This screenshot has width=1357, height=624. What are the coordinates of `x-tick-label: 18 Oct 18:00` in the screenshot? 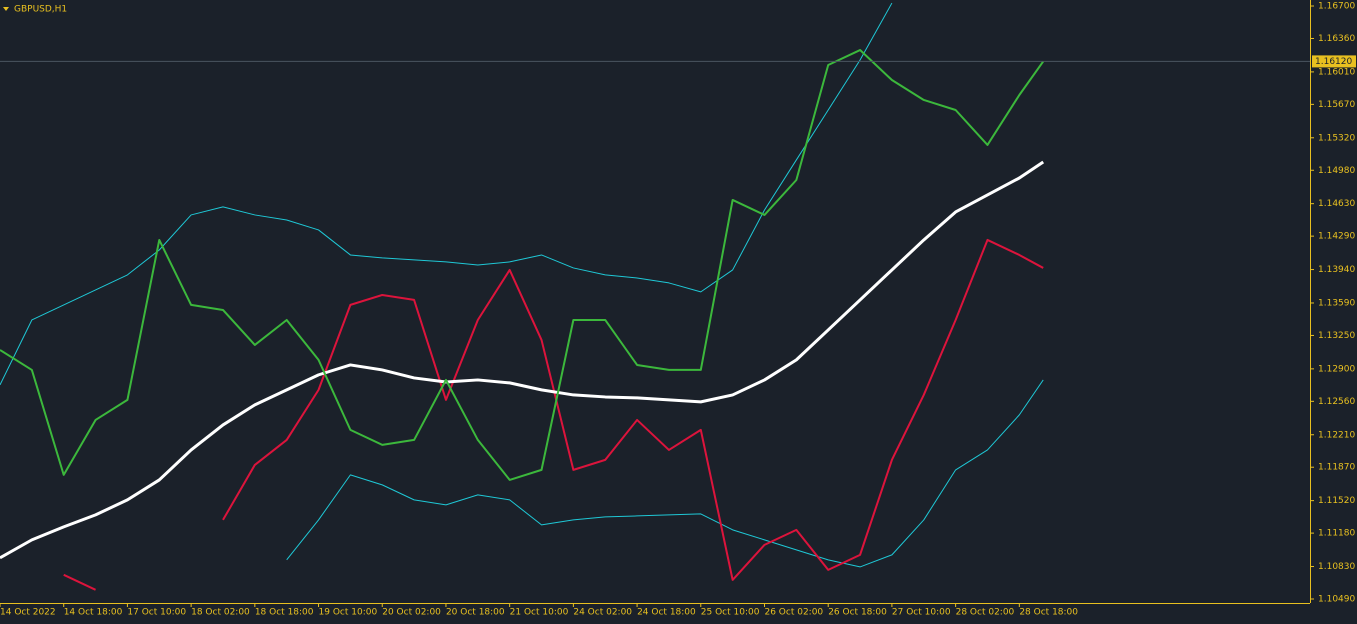 It's located at (284, 613).